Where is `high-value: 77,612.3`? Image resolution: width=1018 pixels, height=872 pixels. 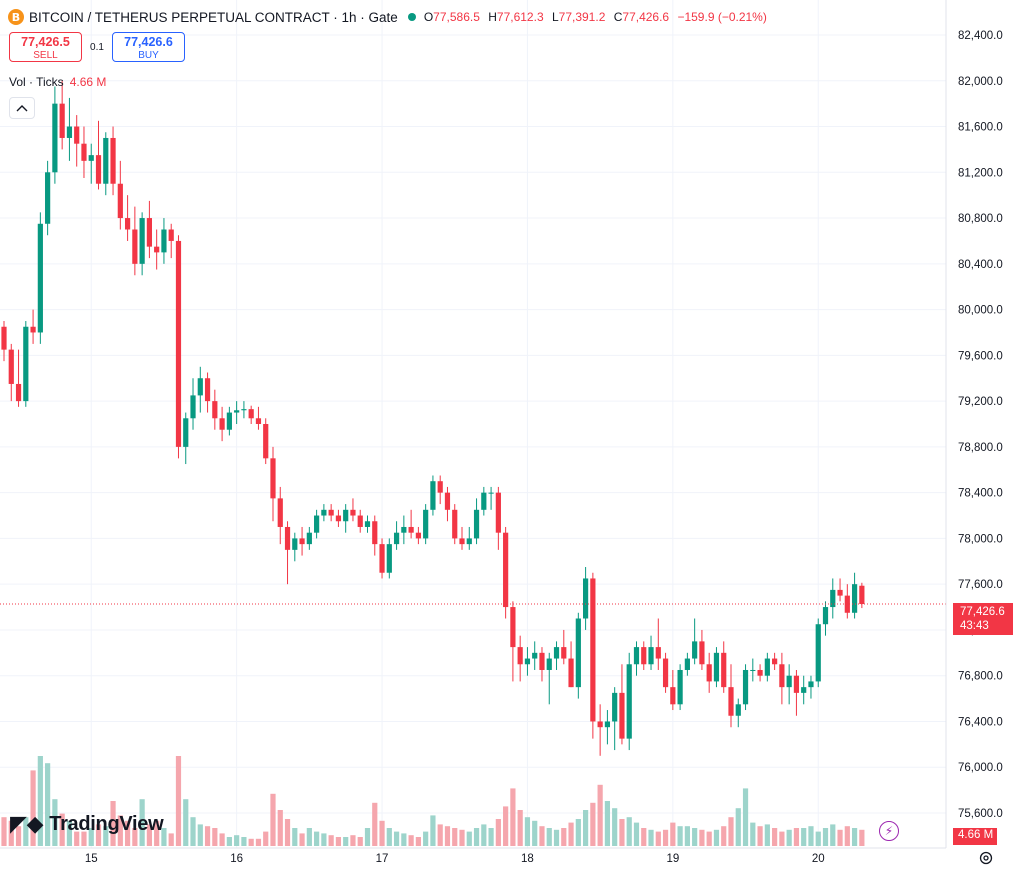 high-value: 77,612.3 is located at coordinates (520, 17).